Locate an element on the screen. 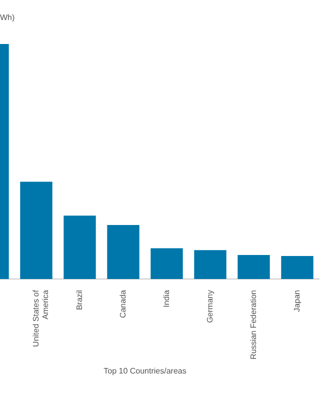 The image size is (324, 400). chart-title: Wh) is located at coordinates (7, 17).